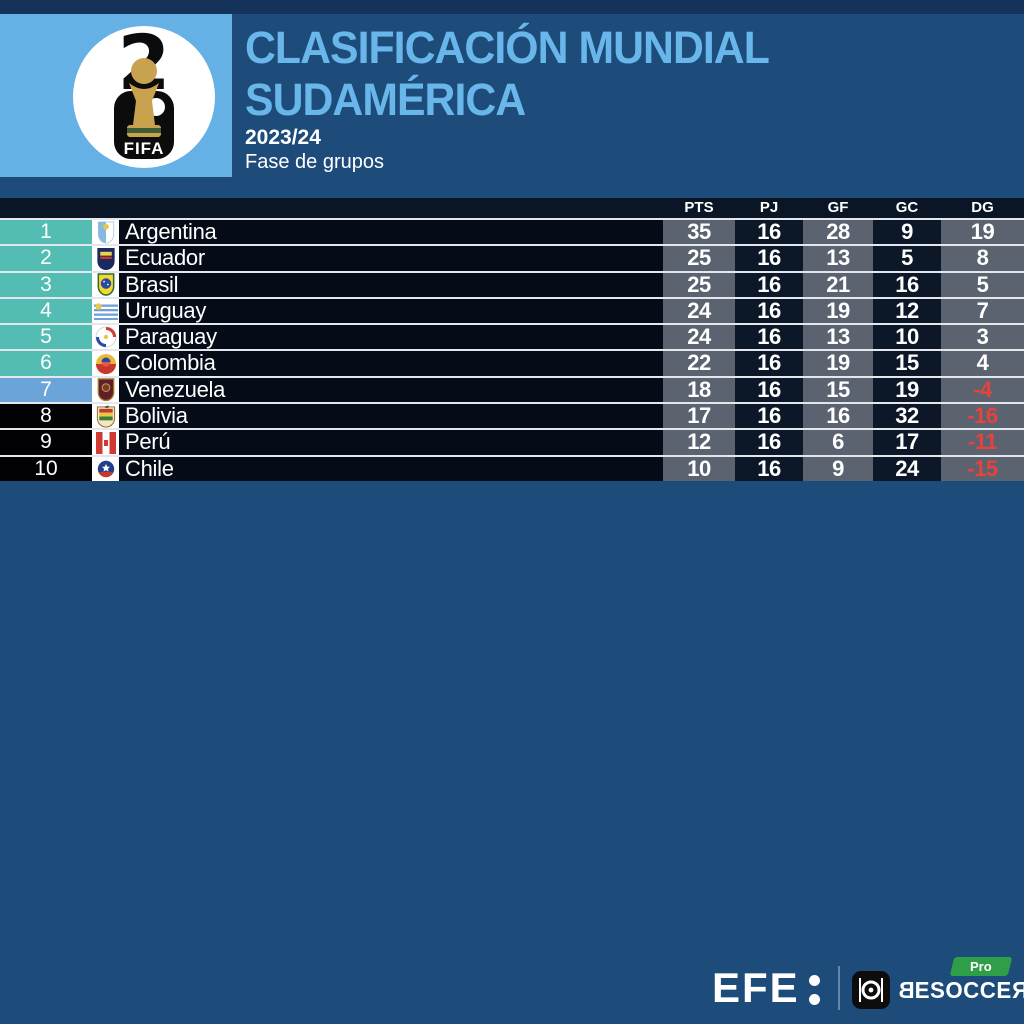 The height and width of the screenshot is (1024, 1024). What do you see at coordinates (105, 390) in the screenshot?
I see `venezuela-crest-icon` at bounding box center [105, 390].